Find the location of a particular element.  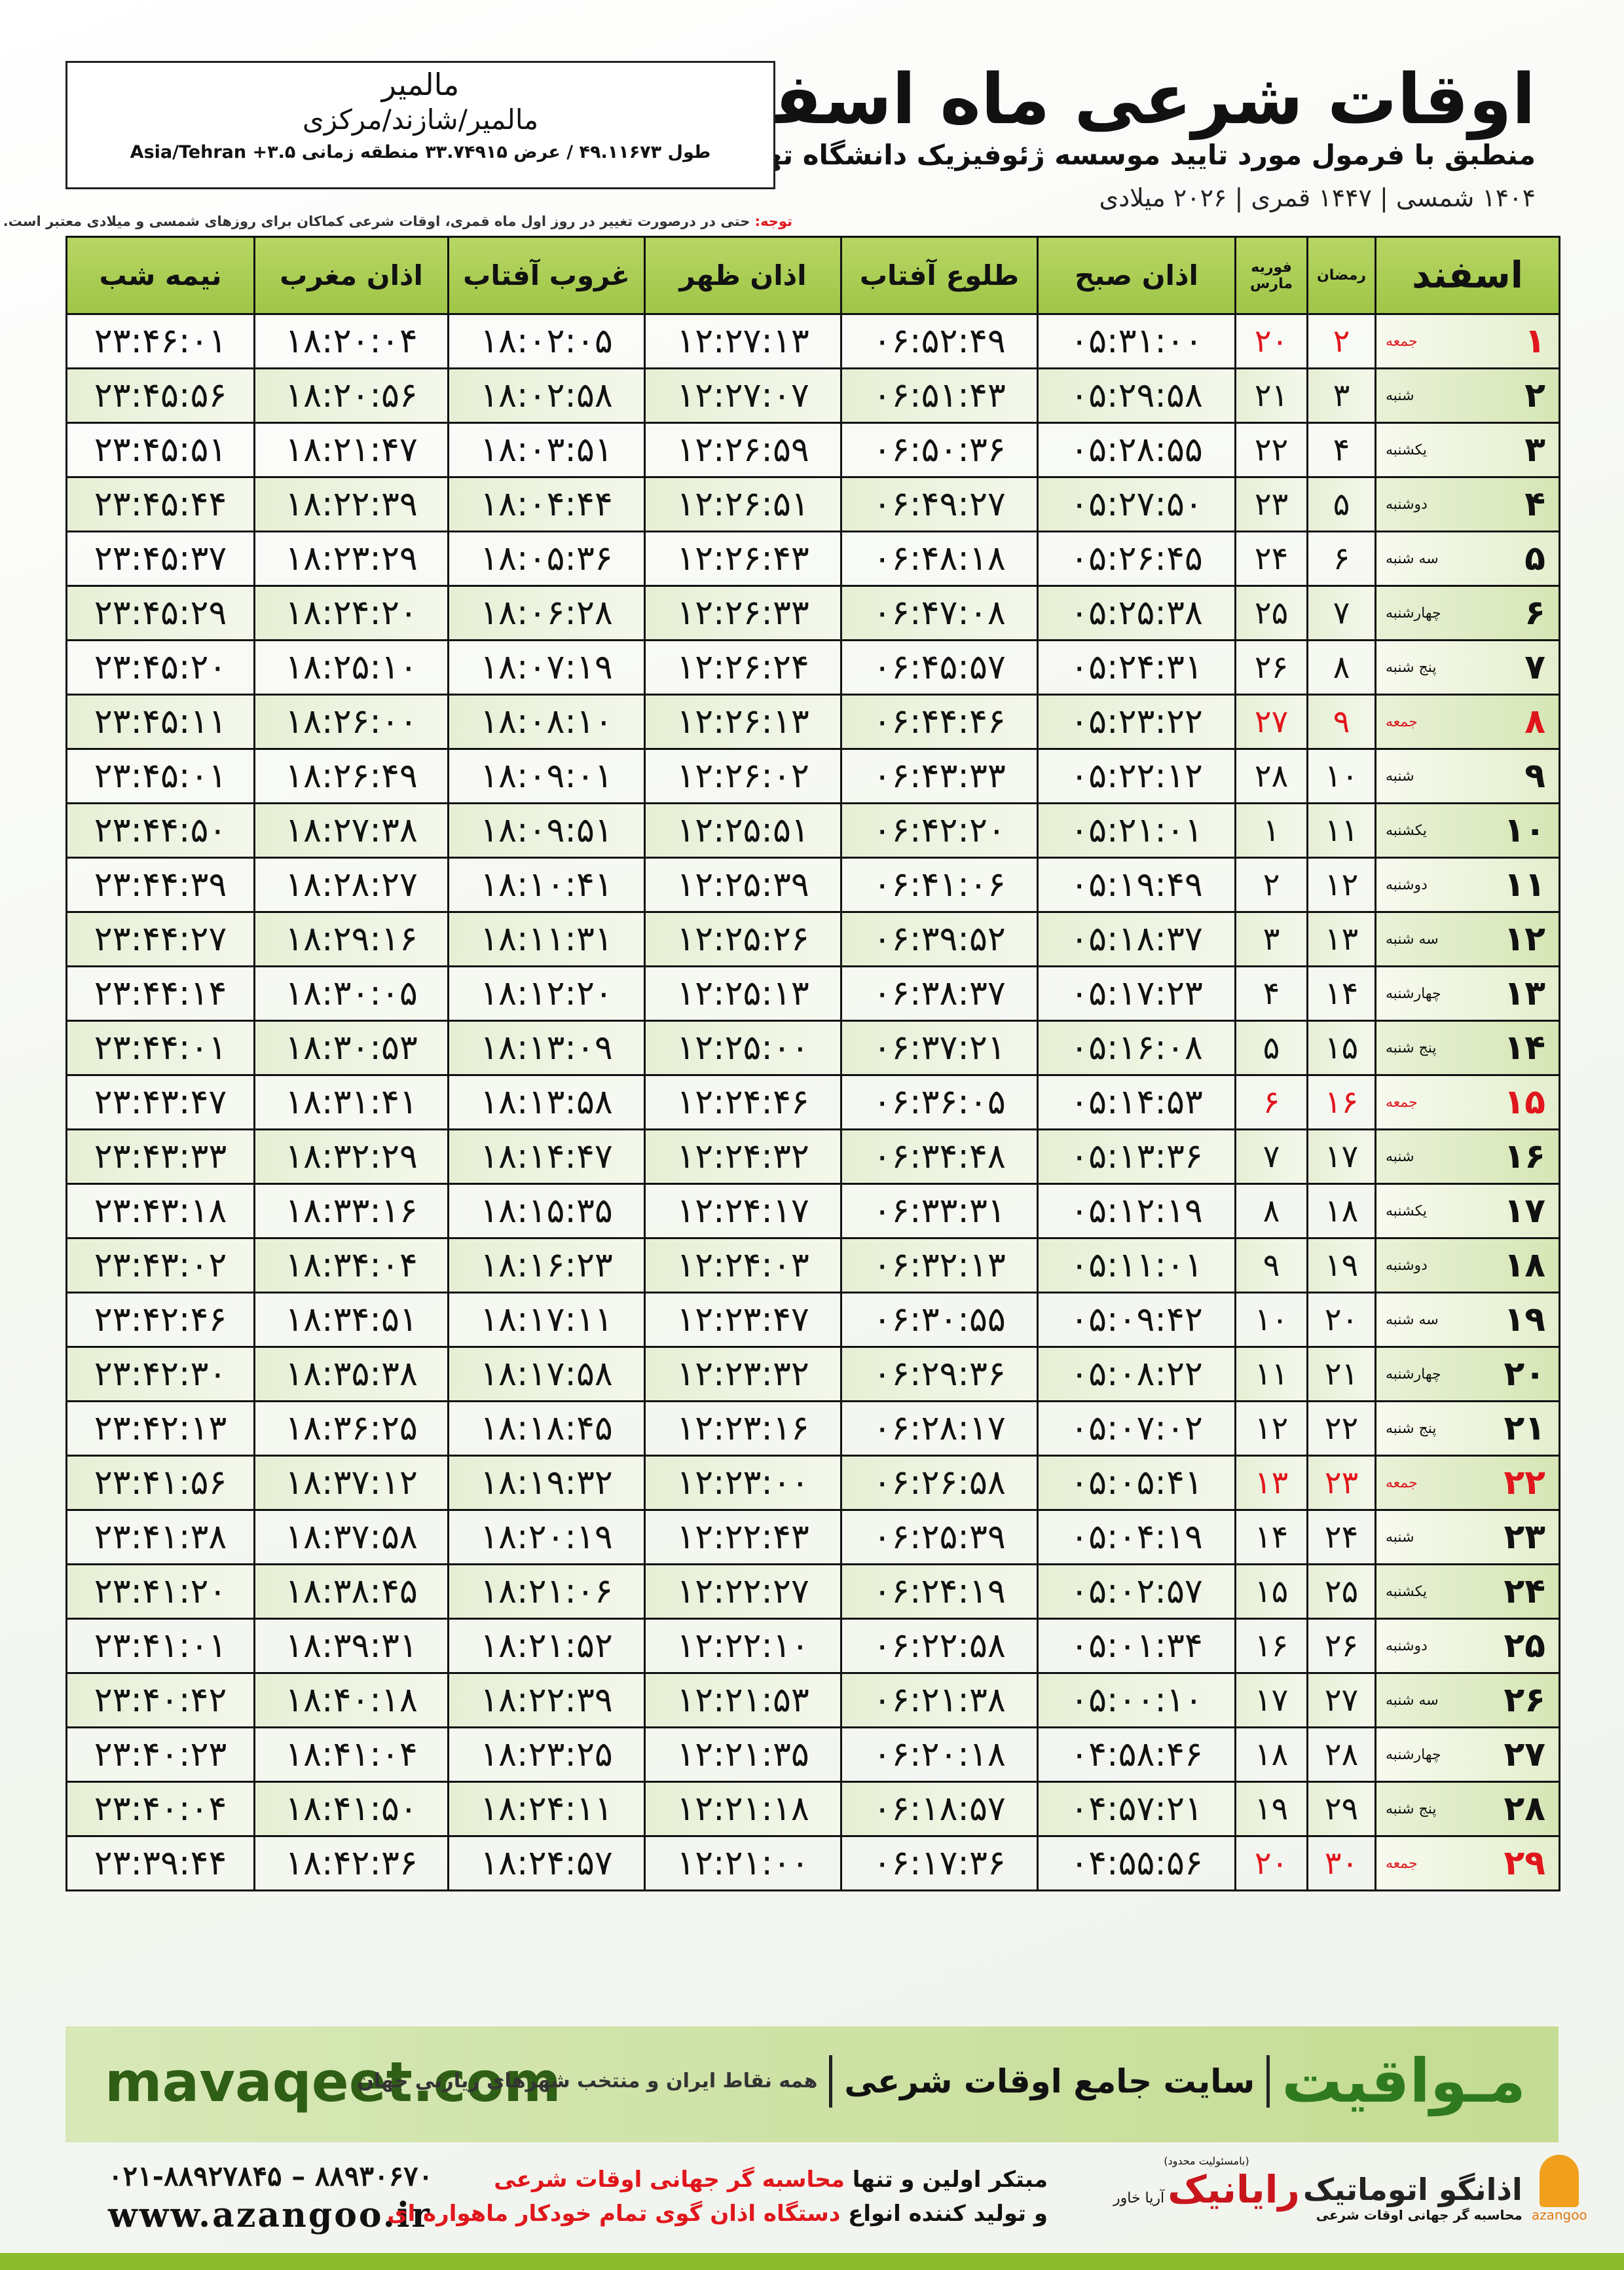

text: مبتکر اولین و تنها is located at coordinates (946, 2180).